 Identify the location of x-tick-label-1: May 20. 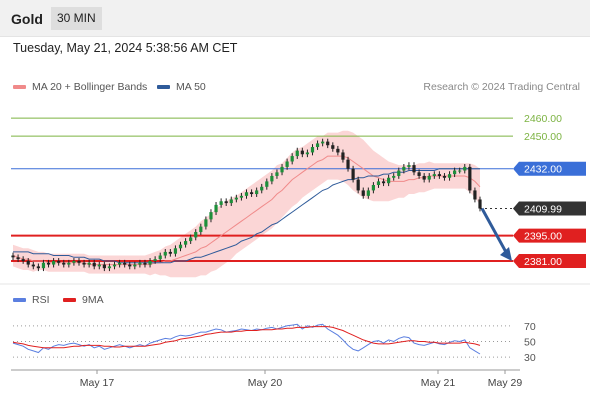
(265, 383).